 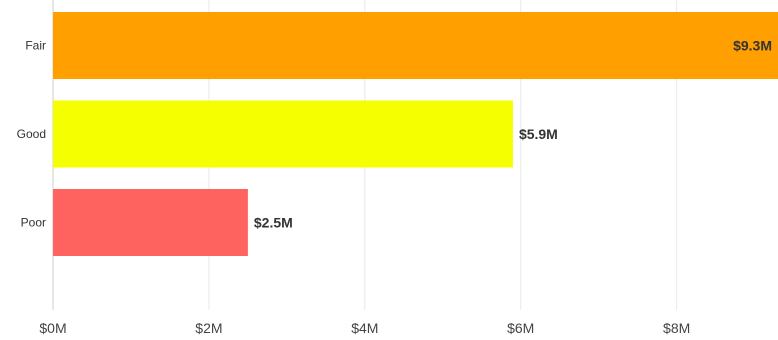 I want to click on category-label-good: Good, so click(x=31, y=134).